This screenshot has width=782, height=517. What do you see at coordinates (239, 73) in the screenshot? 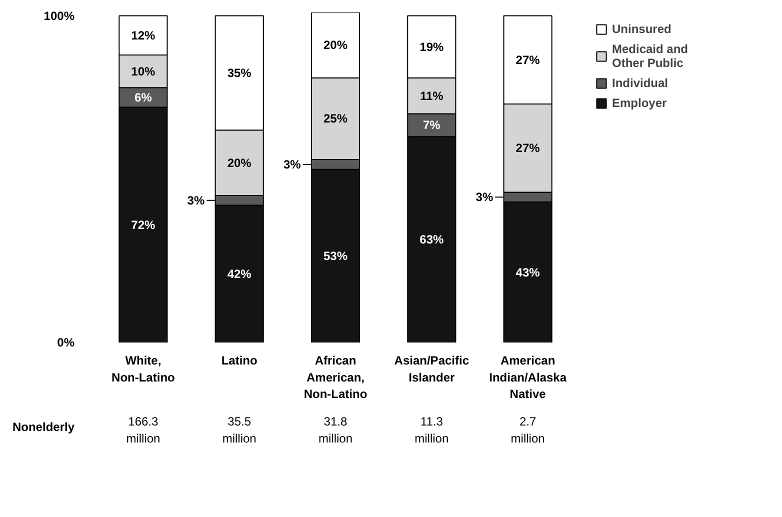
I see `data-label: 35%` at bounding box center [239, 73].